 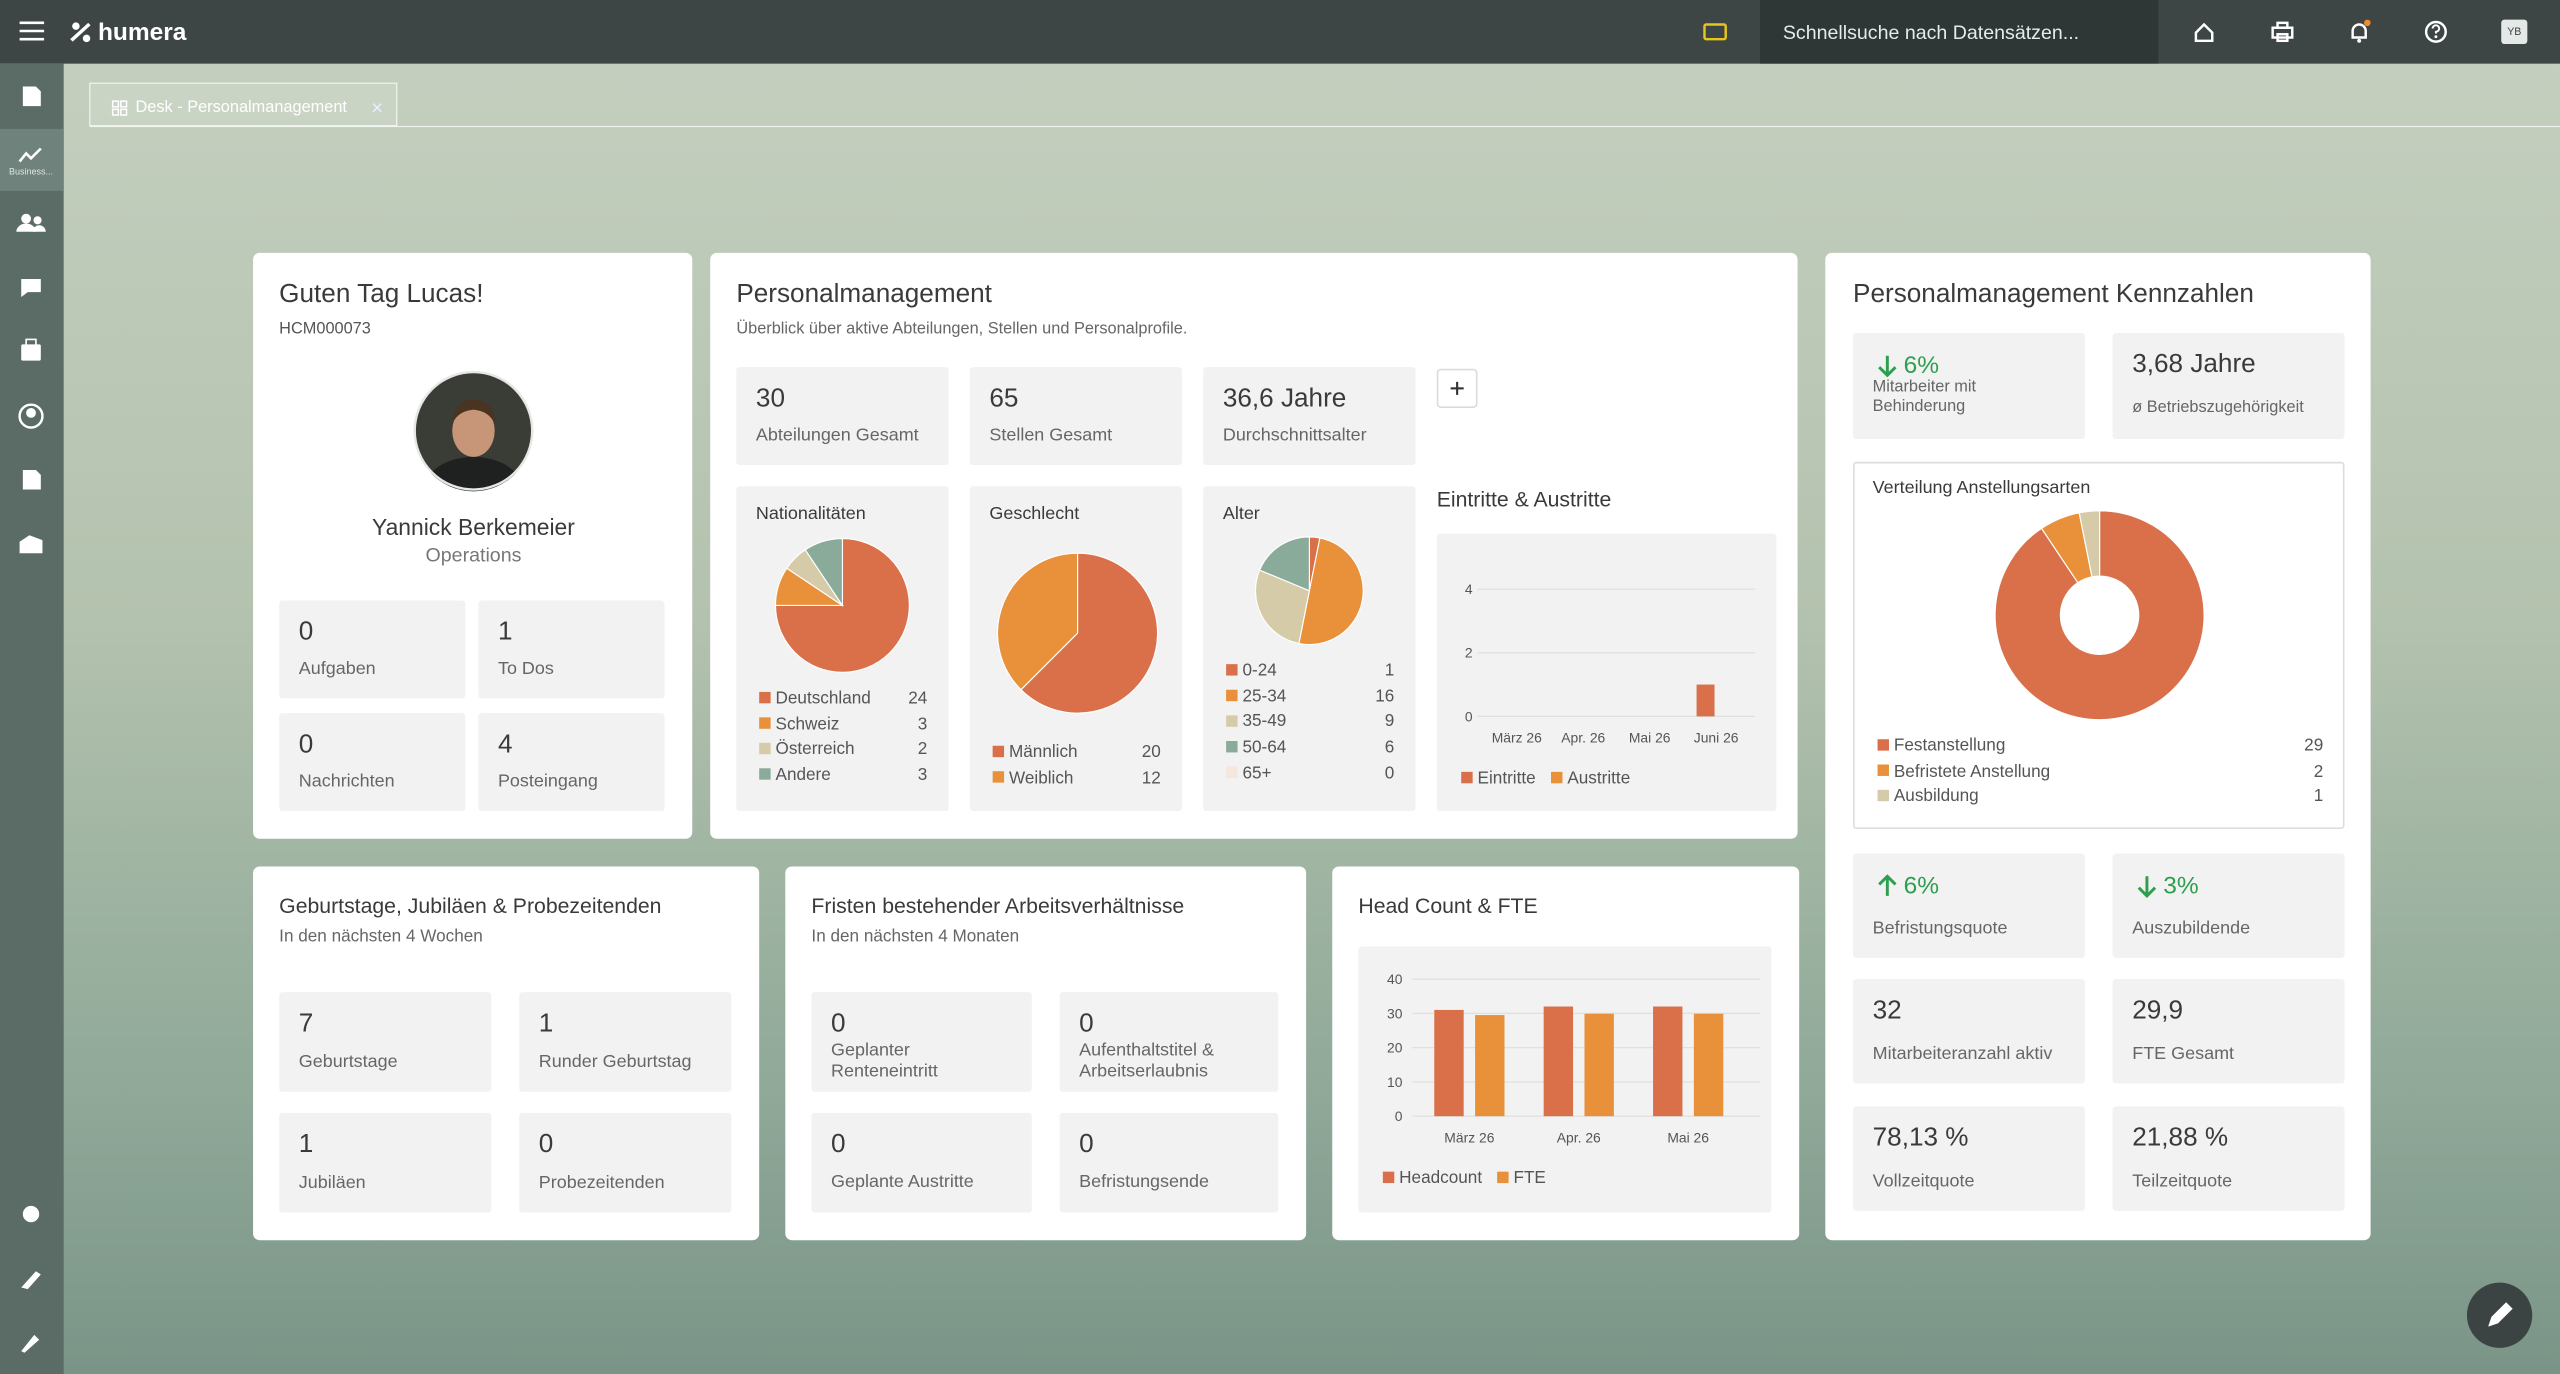 I want to click on legend-label: Ausbildung, so click(x=1936, y=796).